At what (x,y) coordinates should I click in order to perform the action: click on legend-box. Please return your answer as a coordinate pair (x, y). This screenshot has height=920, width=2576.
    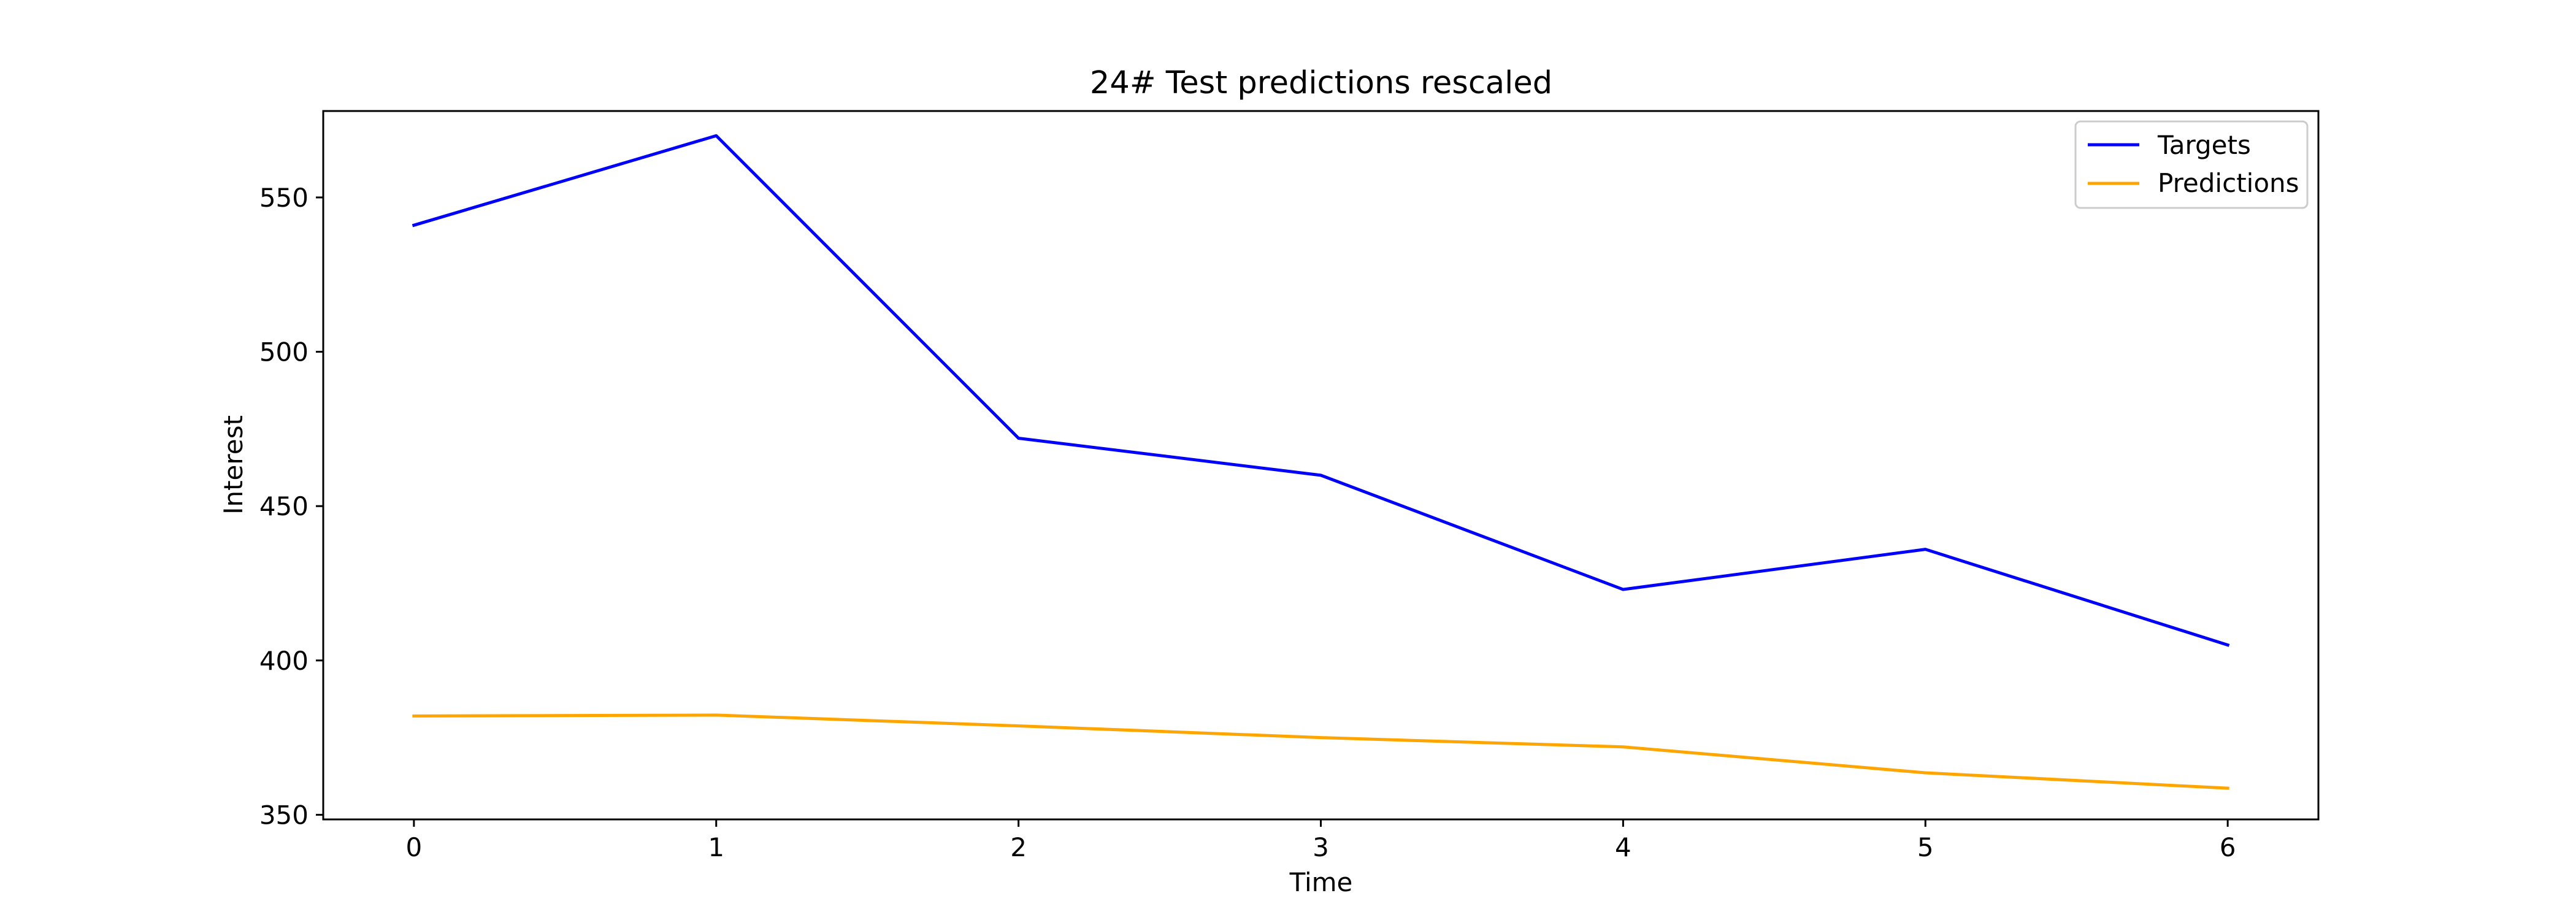
    Looking at the image, I should click on (2191, 164).